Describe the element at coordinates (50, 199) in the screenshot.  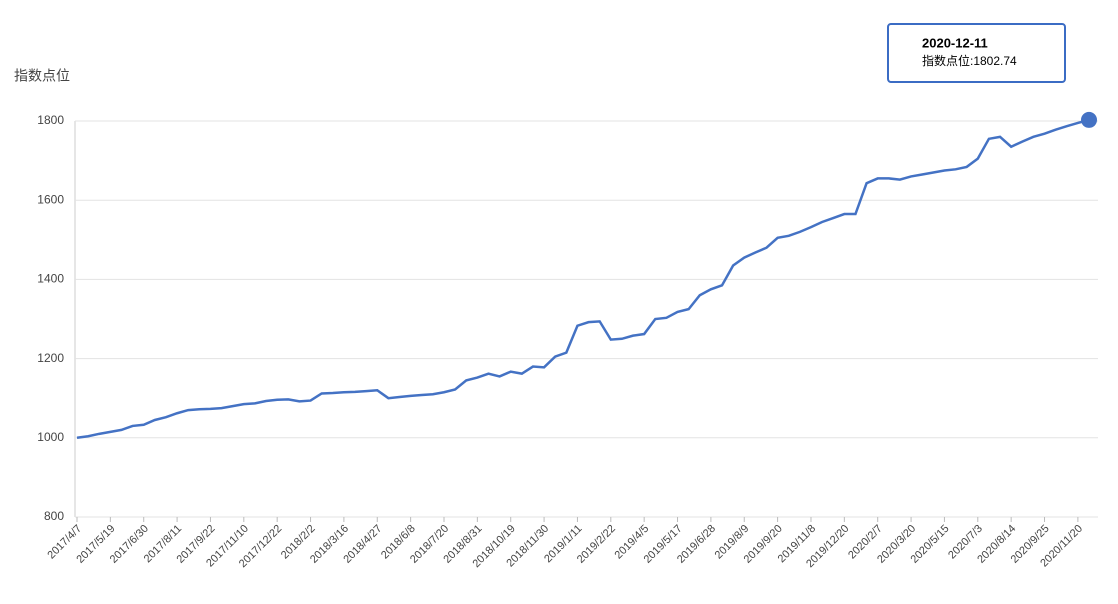
I see `y-tick-label: 1600` at that location.